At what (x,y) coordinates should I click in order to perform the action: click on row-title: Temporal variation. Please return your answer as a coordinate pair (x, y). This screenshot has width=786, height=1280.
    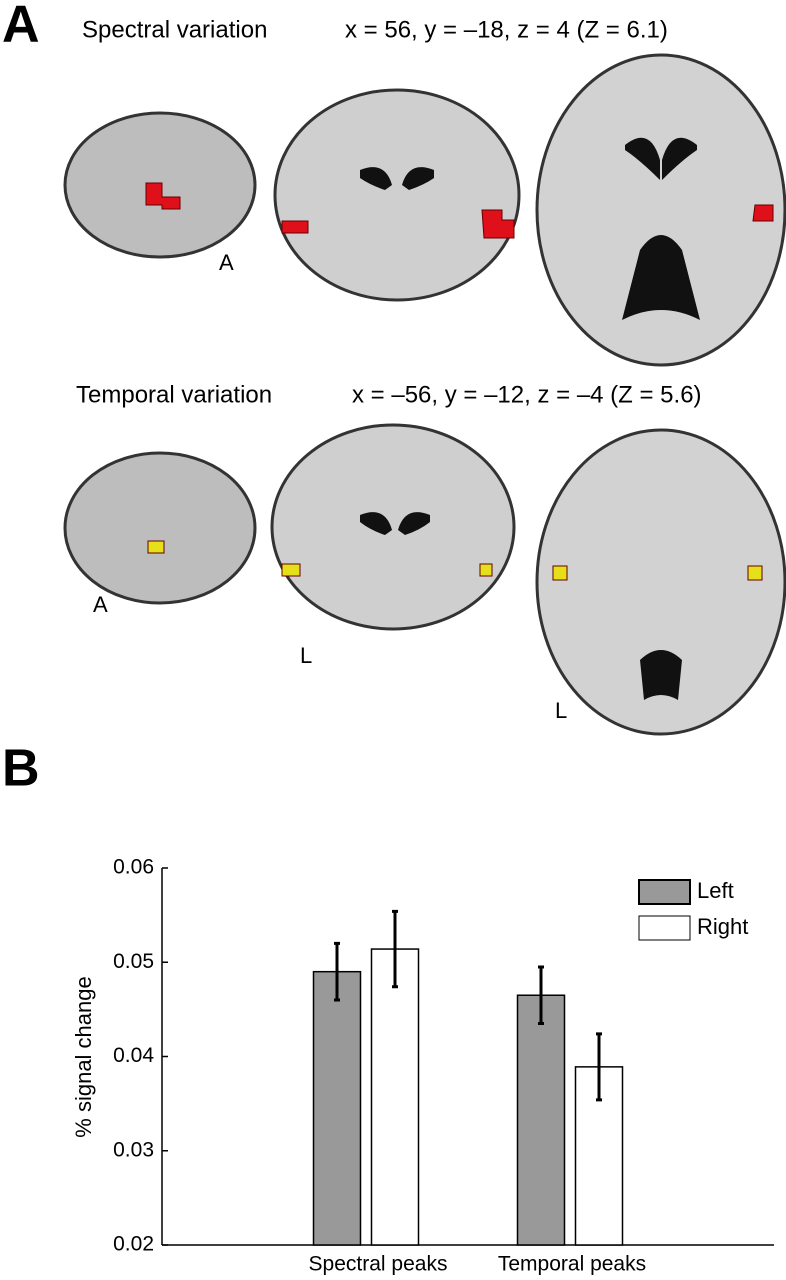
    Looking at the image, I should click on (174, 394).